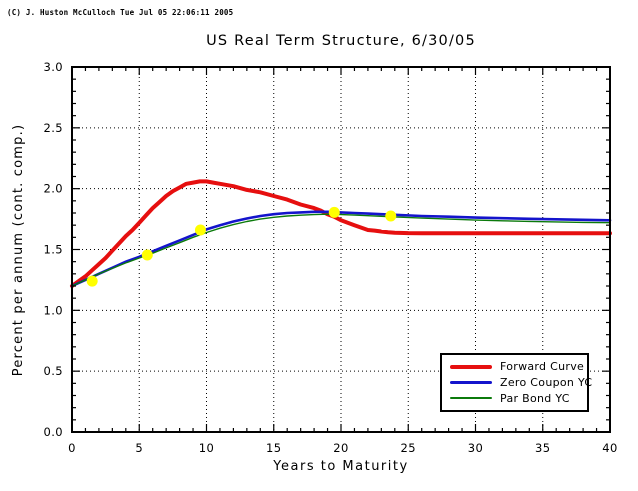 The width and height of the screenshot is (638, 491). What do you see at coordinates (54, 67) in the screenshot?
I see `y-tick-label: 3.0` at bounding box center [54, 67].